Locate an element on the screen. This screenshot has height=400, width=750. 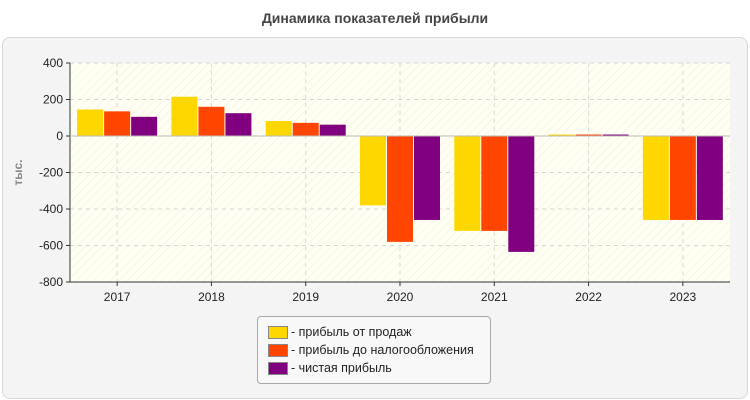
x-tick-label: 2022 is located at coordinates (588, 297).